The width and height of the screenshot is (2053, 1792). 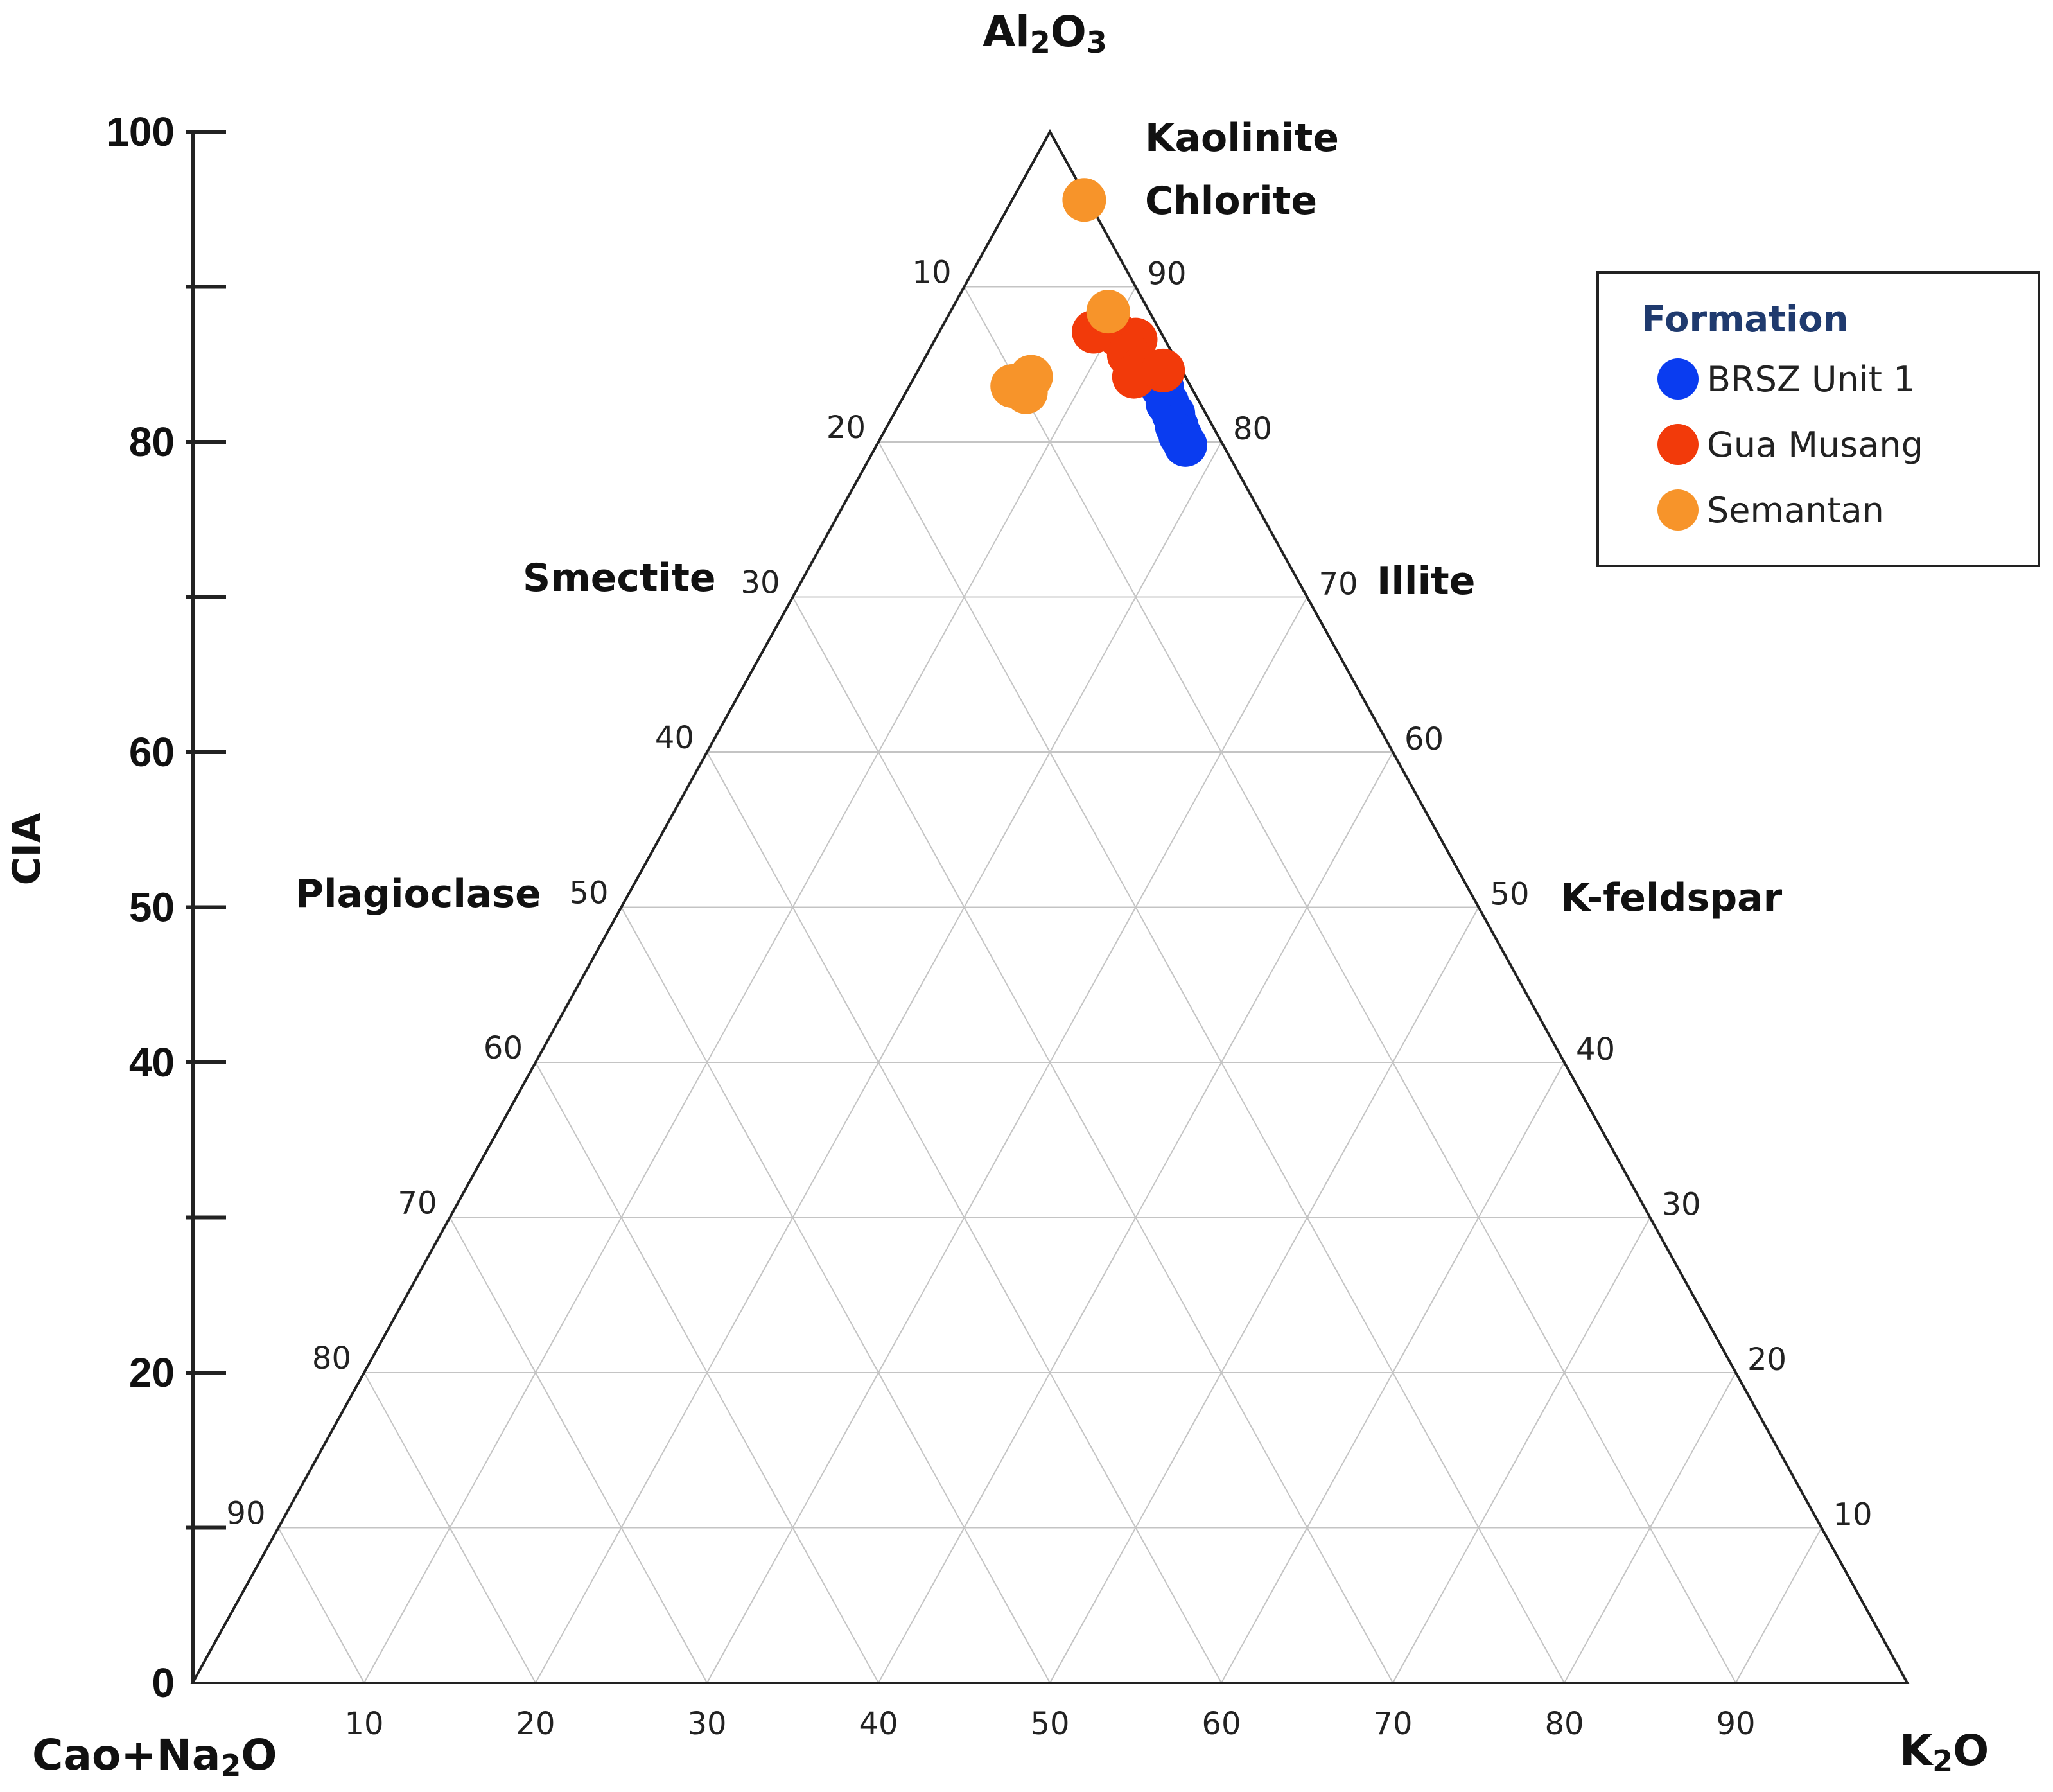 What do you see at coordinates (1252, 429) in the screenshot?
I see `right-tick-label: 80` at bounding box center [1252, 429].